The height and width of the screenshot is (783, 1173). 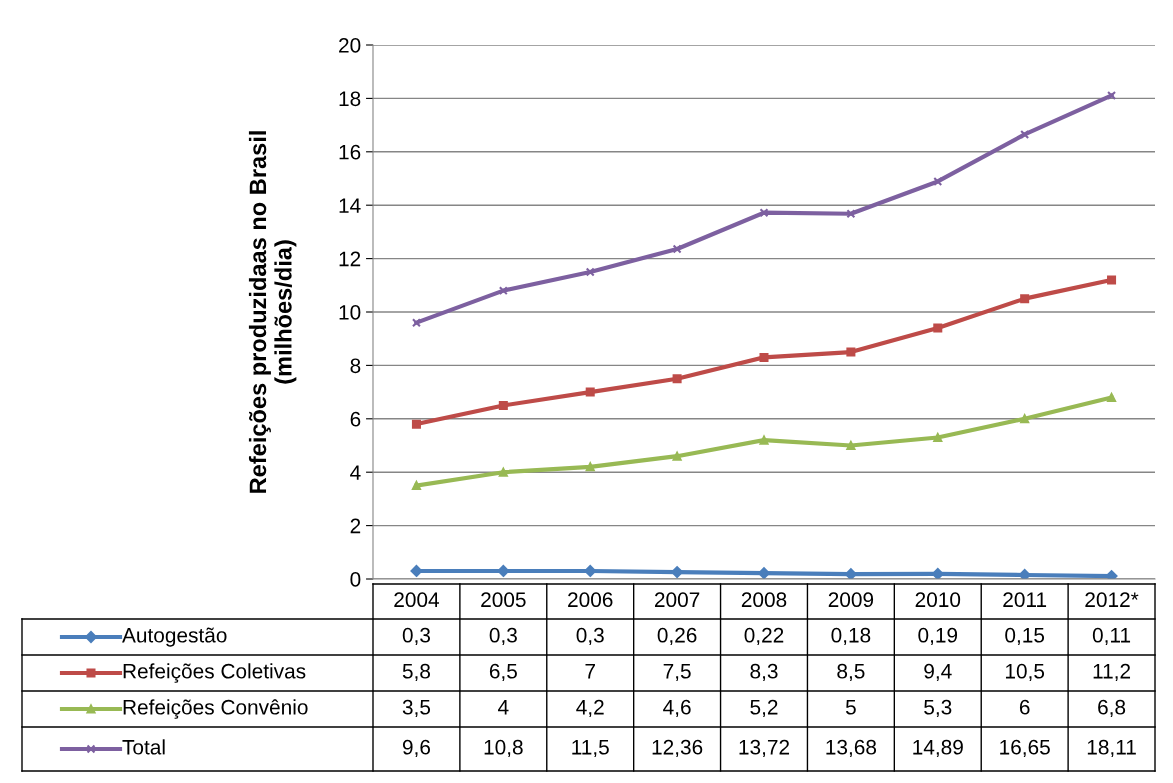 What do you see at coordinates (850, 707) in the screenshot?
I see `data-label: 5` at bounding box center [850, 707].